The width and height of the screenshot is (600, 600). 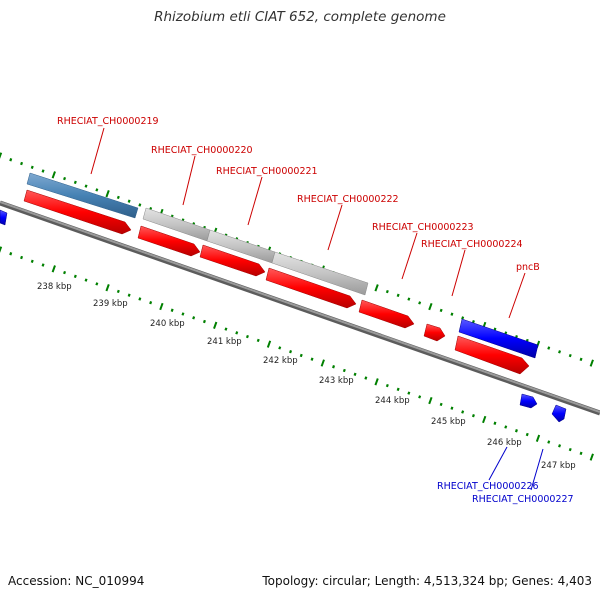 I want to click on gene-226-feature, so click(x=528, y=401).